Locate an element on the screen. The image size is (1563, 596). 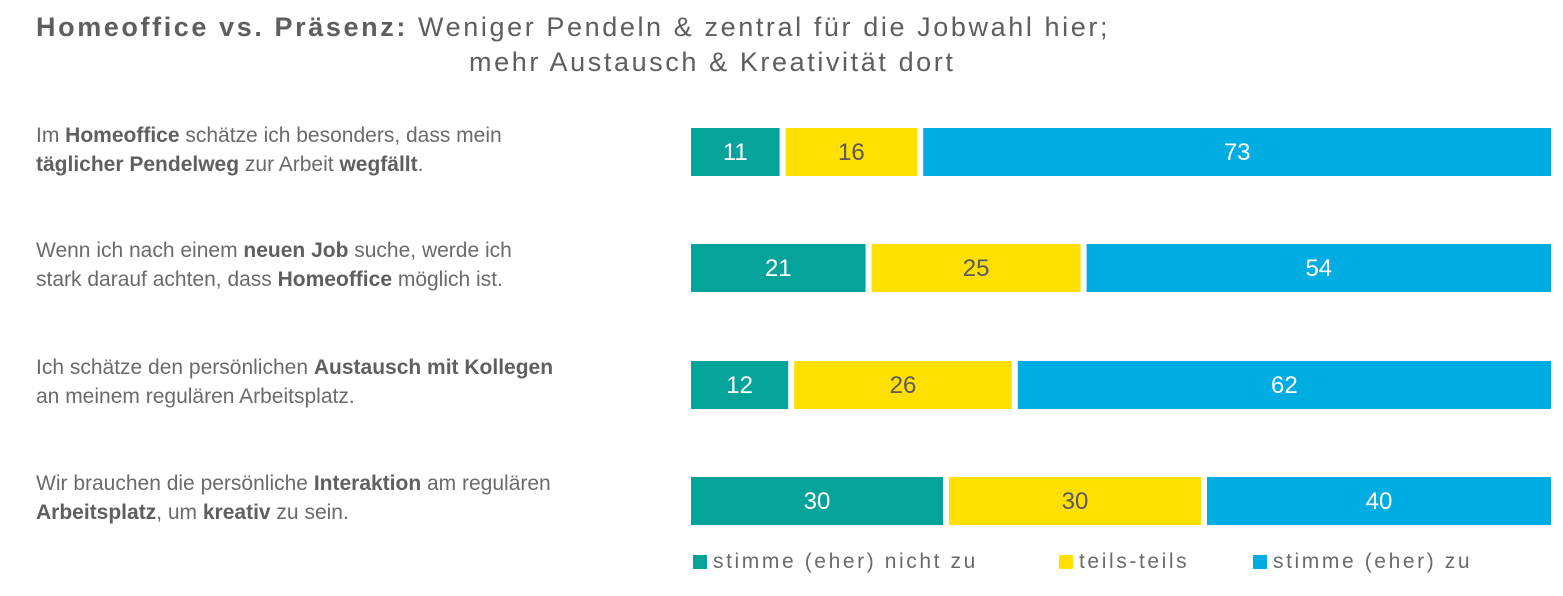
data-label-disagree-3: 12 is located at coordinates (739, 385).